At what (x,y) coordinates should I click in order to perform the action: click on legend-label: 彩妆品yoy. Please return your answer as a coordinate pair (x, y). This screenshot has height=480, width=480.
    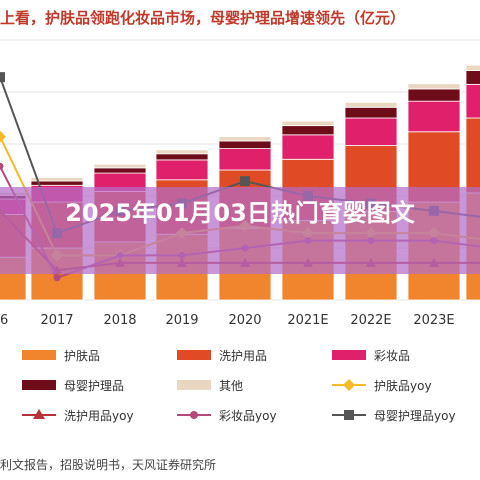
    Looking at the image, I should click on (248, 415).